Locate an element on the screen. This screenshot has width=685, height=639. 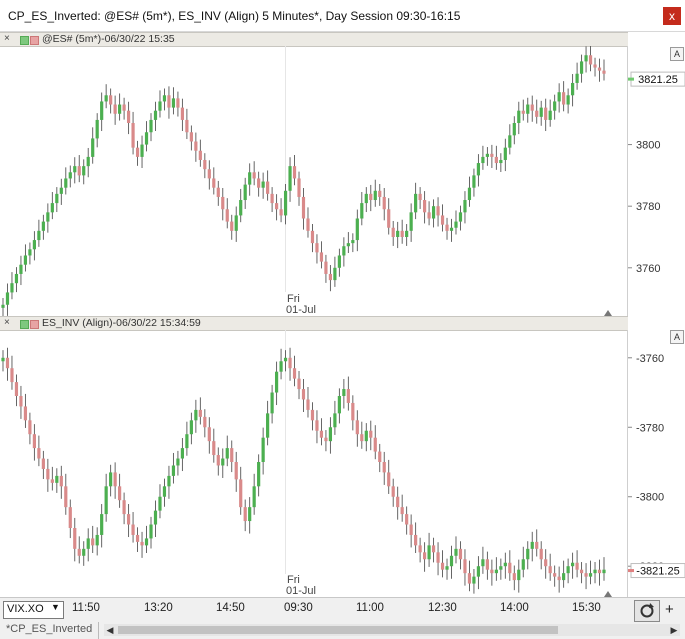
close-window-button: x is located at coordinates (672, 16).